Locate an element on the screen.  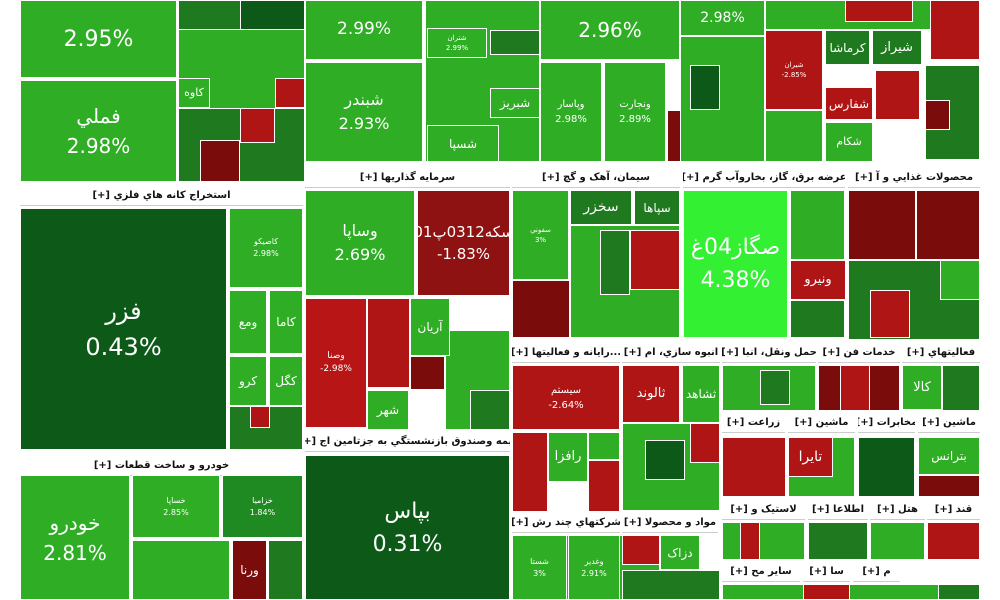
stock-tile: کرماشا is located at coordinates (847, 47).